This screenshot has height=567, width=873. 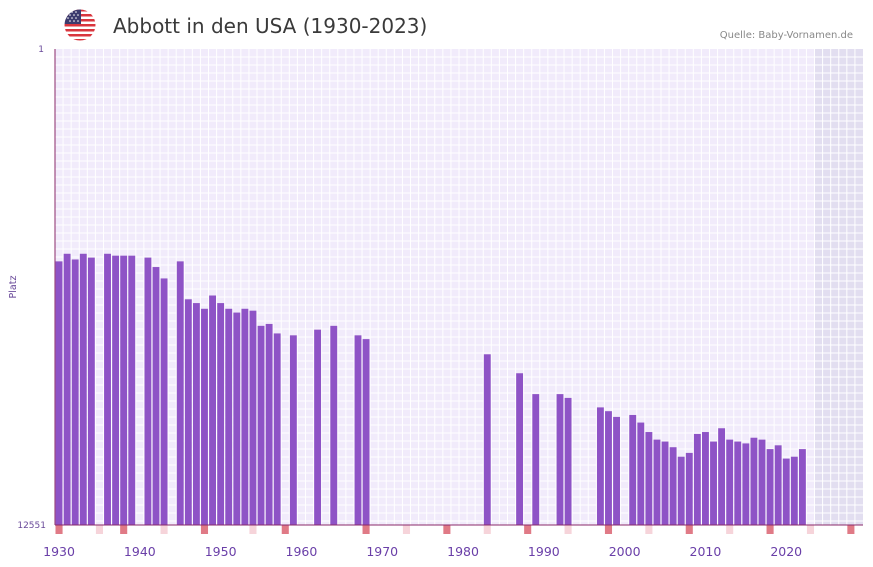 I want to click on y-tick-label: 1, so click(x=41, y=50).